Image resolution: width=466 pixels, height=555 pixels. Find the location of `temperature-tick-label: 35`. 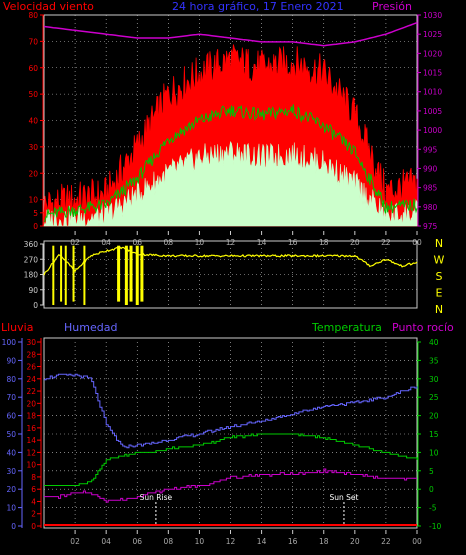

temperature-tick-label: 35 is located at coordinates (434, 360).